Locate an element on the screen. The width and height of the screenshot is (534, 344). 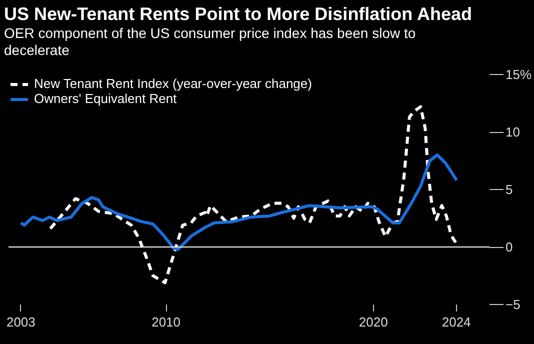
chart-title: US New-Tenant Rents Point to More Disinflation Ahead is located at coordinates (239, 14).